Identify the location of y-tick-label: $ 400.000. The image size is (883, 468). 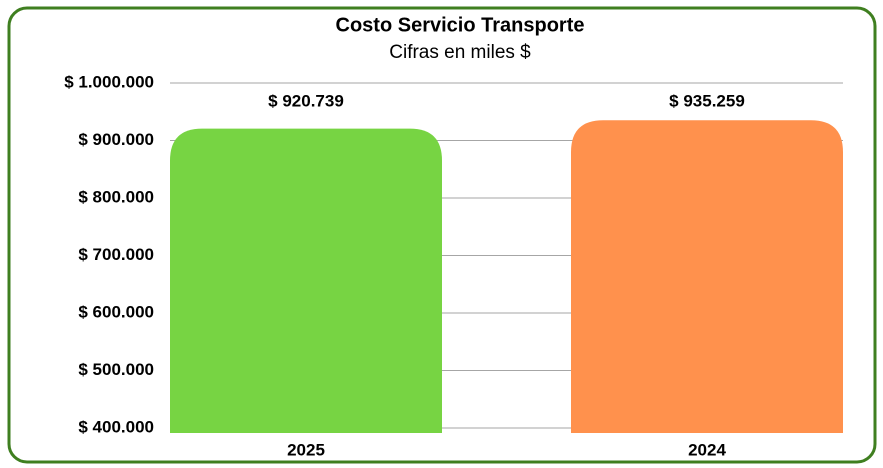
(116, 426).